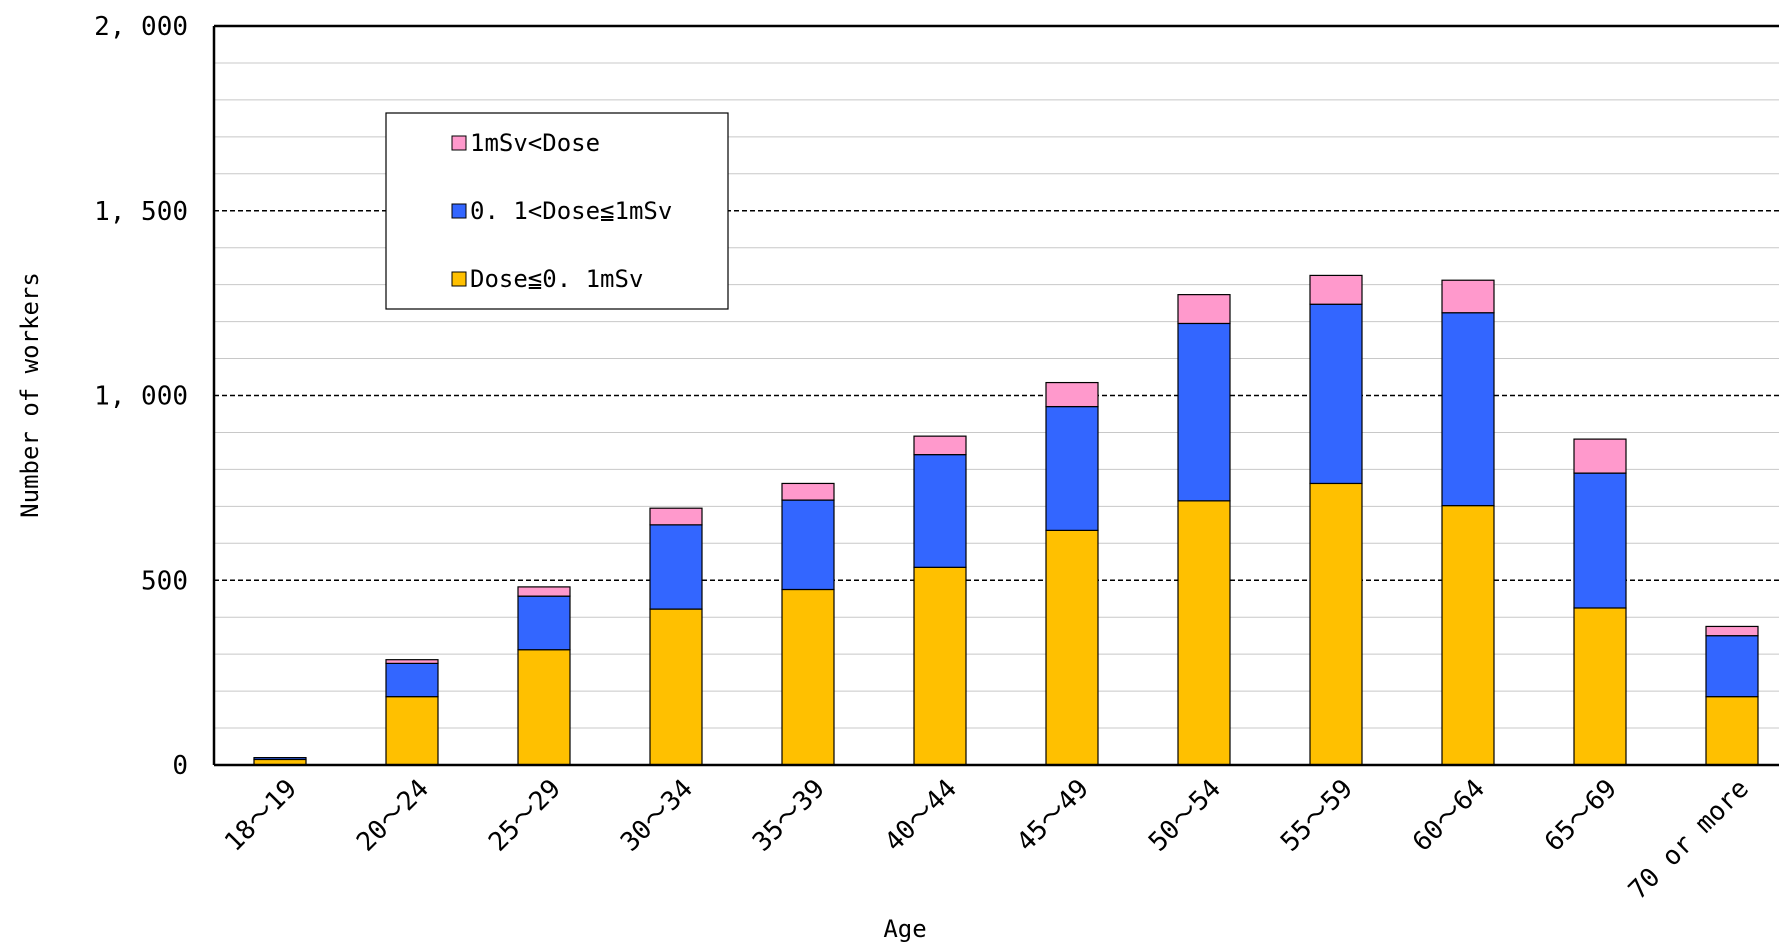 The image size is (1779, 944). What do you see at coordinates (30, 395) in the screenshot?
I see `y-axis-title: Number of workers` at bounding box center [30, 395].